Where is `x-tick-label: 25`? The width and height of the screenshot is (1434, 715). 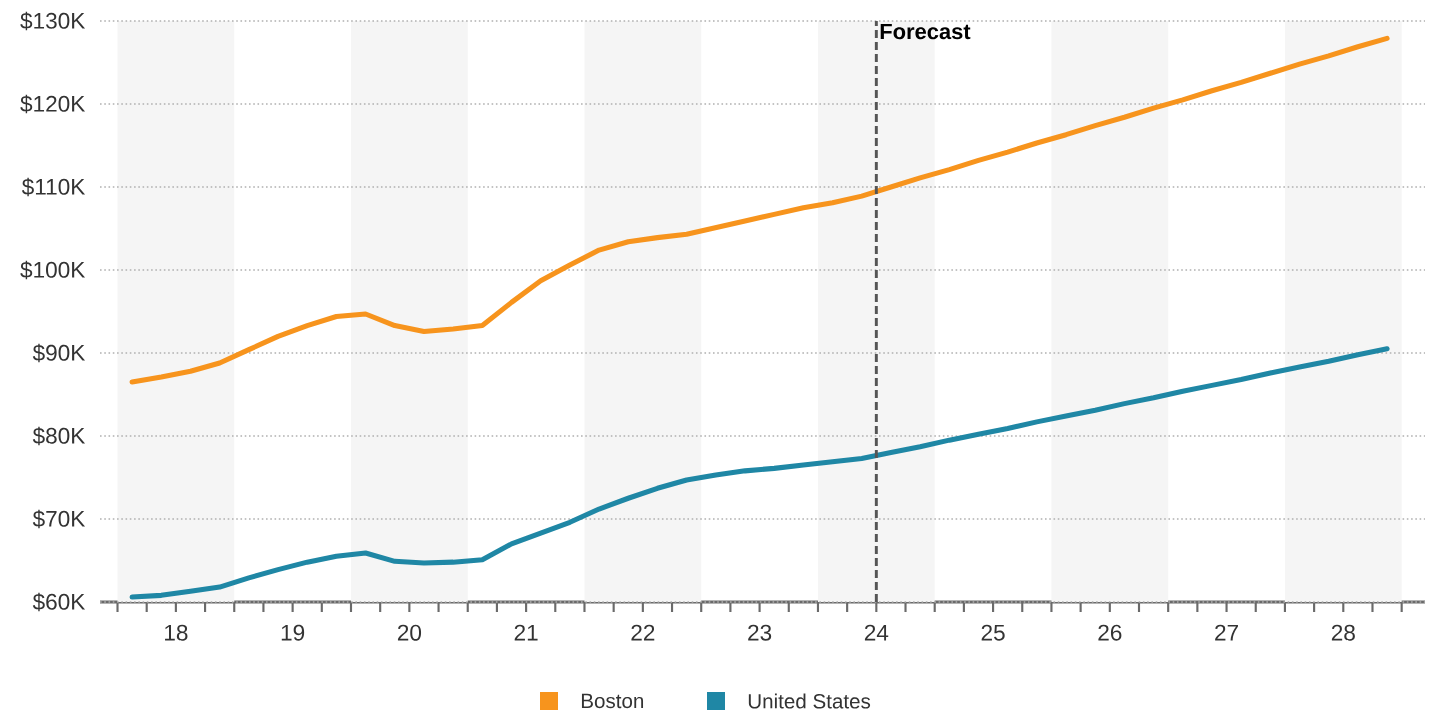 x-tick-label: 25 is located at coordinates (993, 632).